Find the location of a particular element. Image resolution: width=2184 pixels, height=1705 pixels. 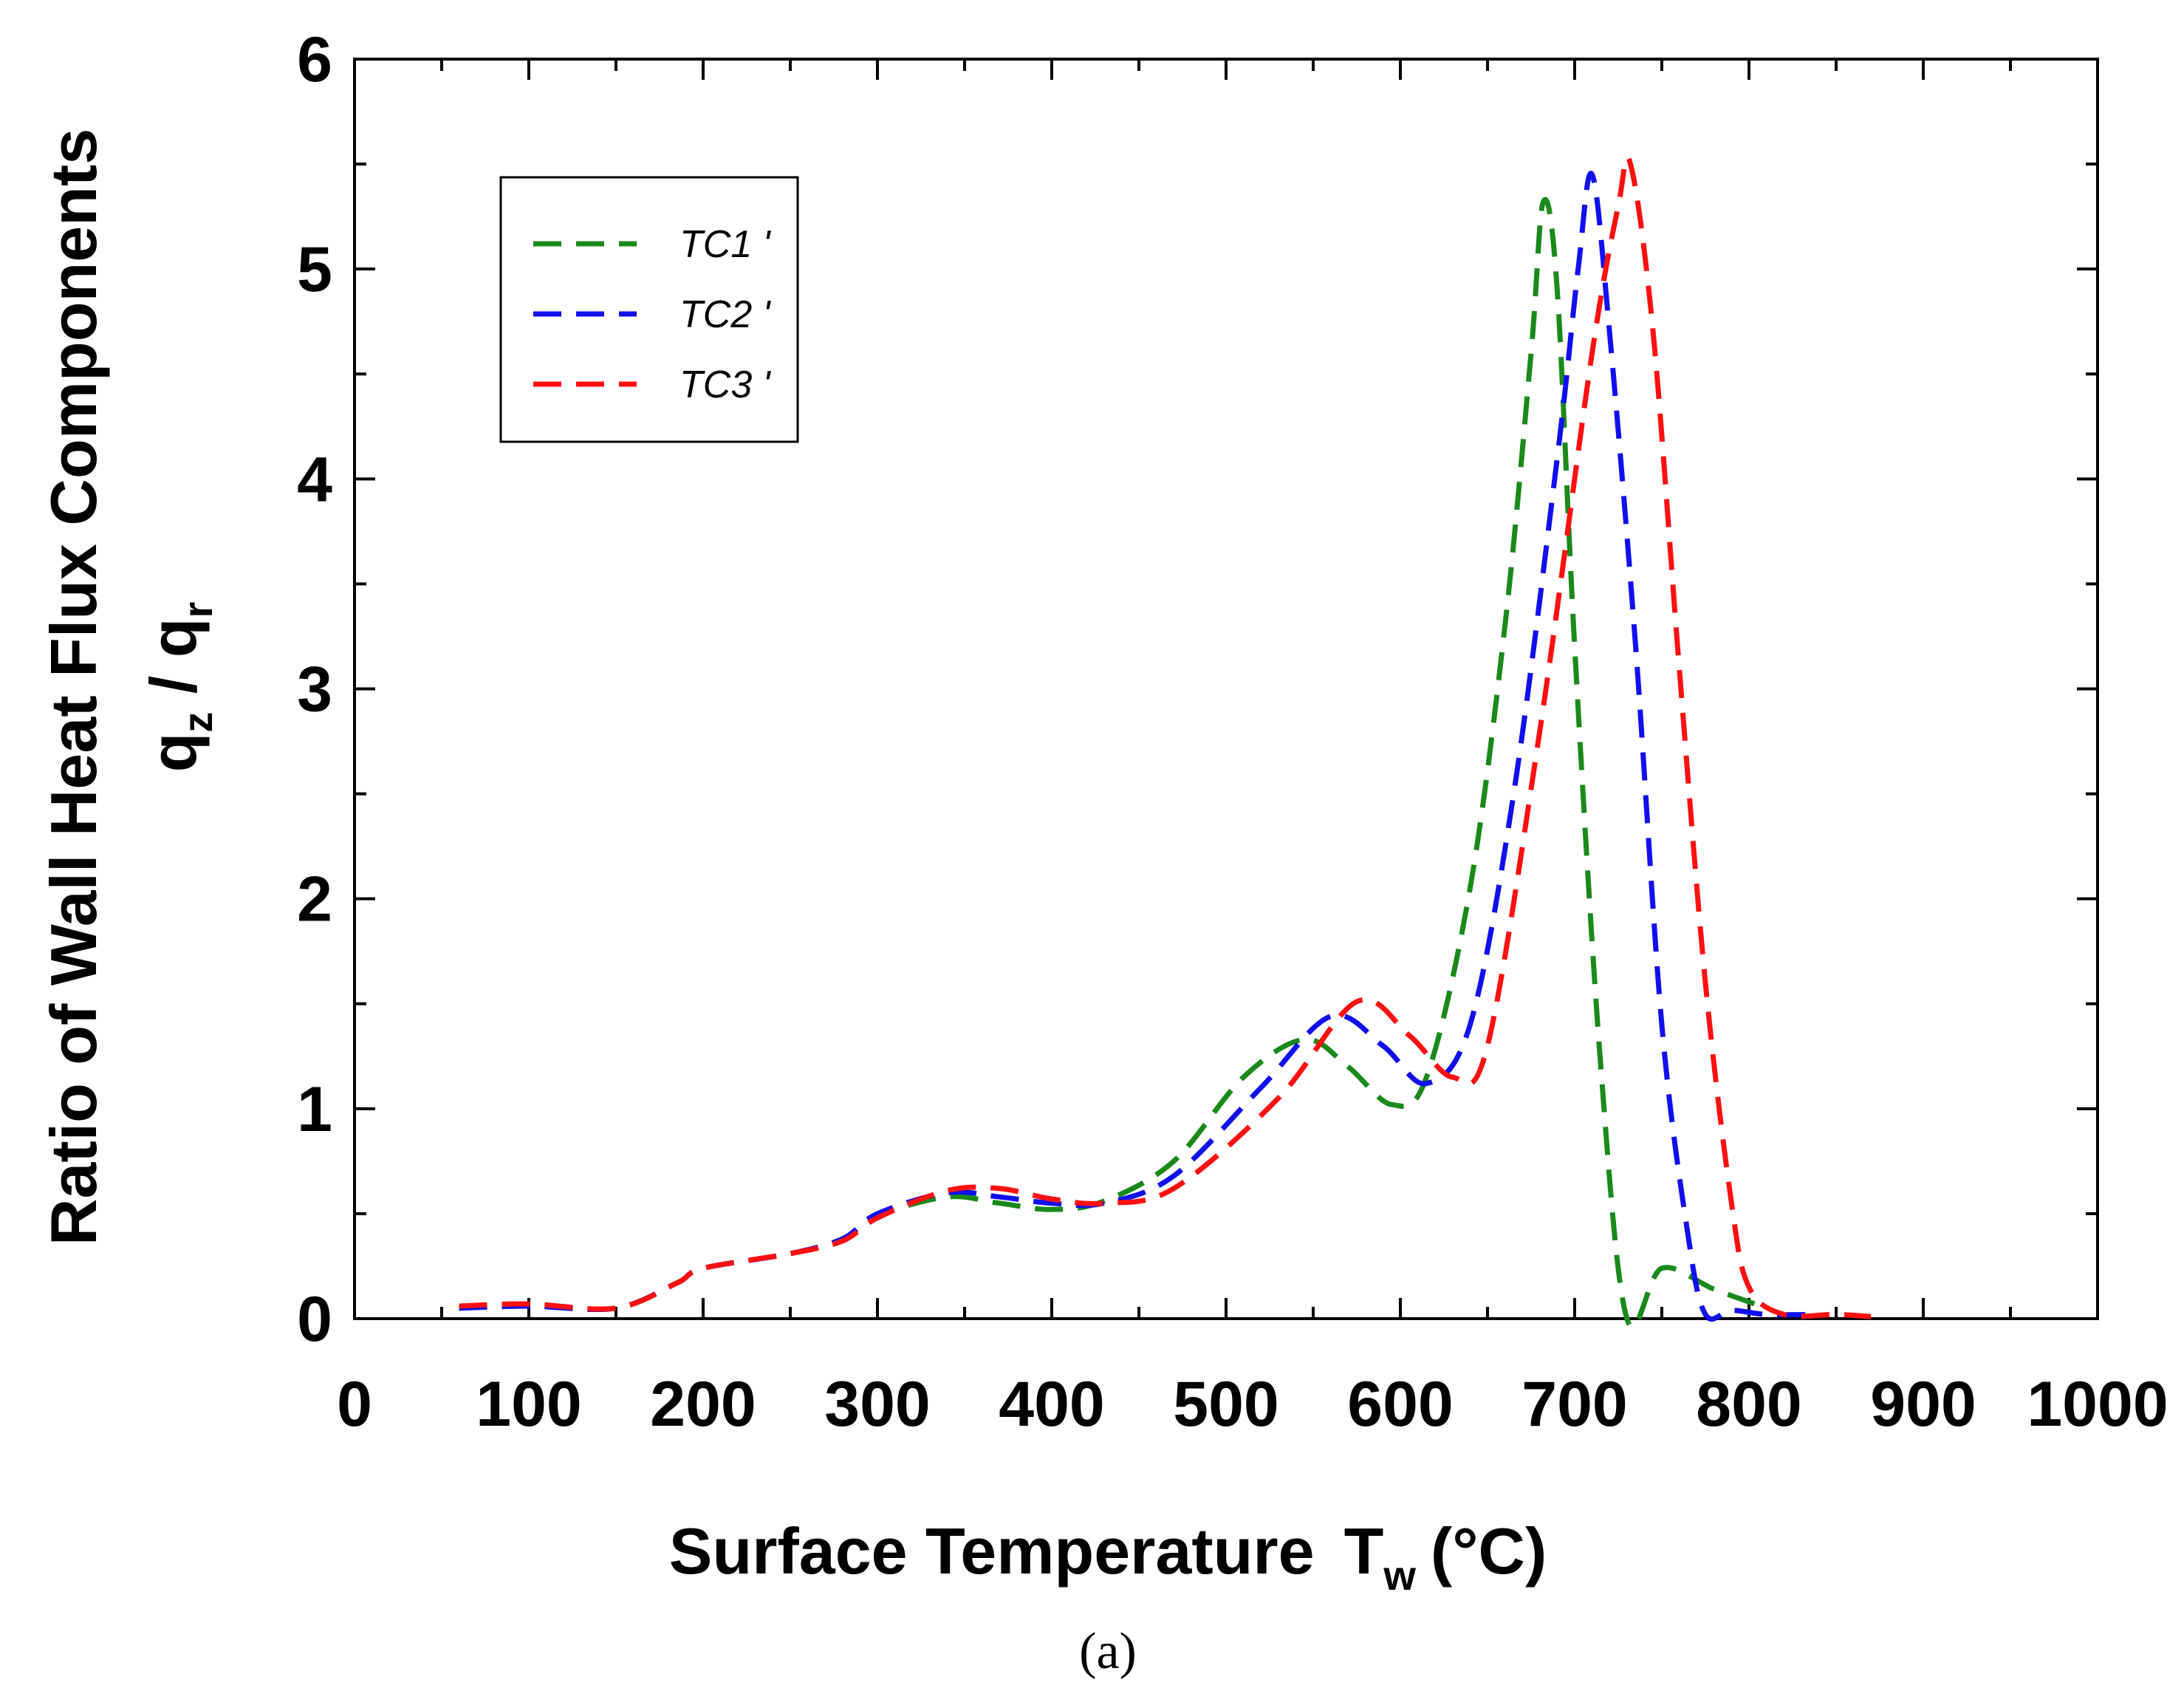

y-tick-label: 1 is located at coordinates (314, 1109).